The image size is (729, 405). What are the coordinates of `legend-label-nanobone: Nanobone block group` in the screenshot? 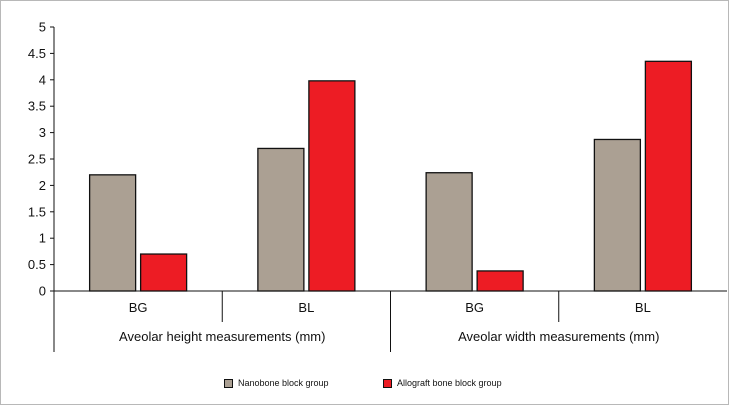 It's located at (283, 383).